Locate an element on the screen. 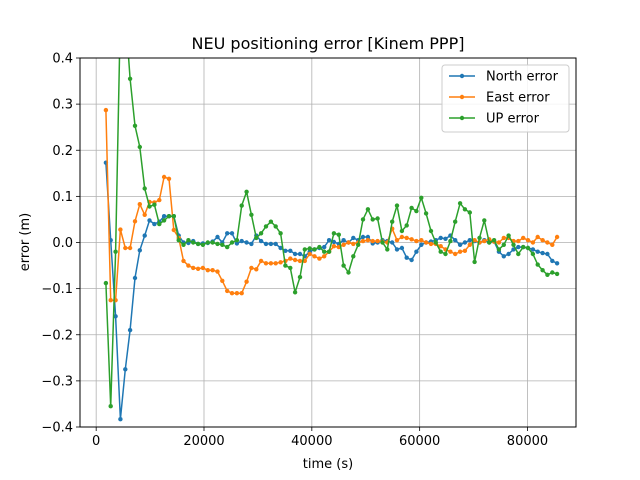 Image resolution: width=640 pixels, height=480 pixels. legend-box is located at coordinates (505, 98).